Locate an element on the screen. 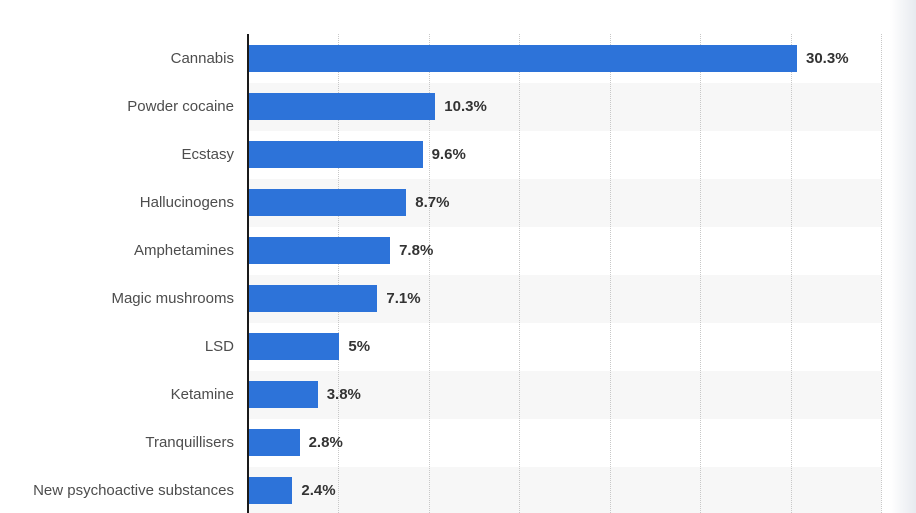  y-axis-line is located at coordinates (248, 273).